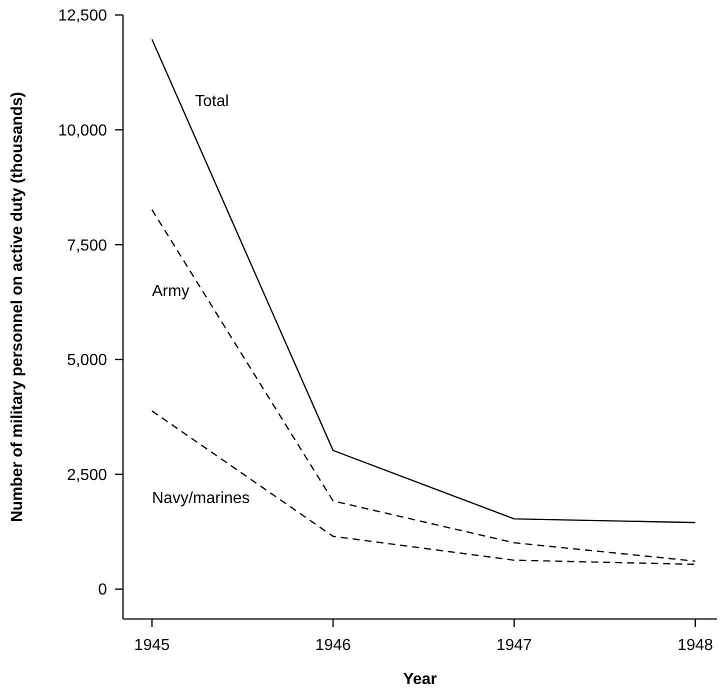 The image size is (721, 692). What do you see at coordinates (17, 307) in the screenshot?
I see `y-axis-title: Number of military personnel on active duty (thousands)` at bounding box center [17, 307].